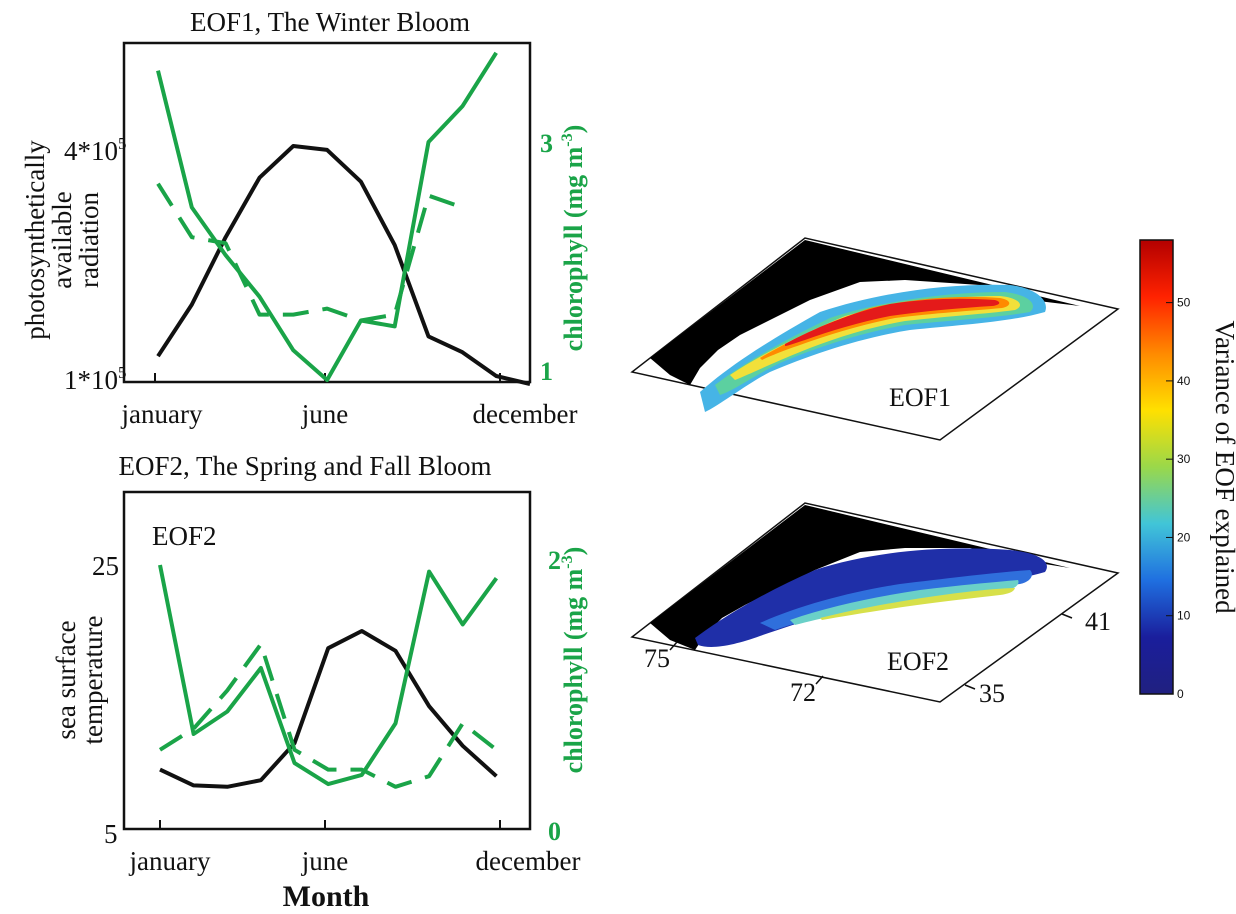 Image resolution: width=1236 pixels, height=914 pixels. Describe the element at coordinates (93, 680) in the screenshot. I see `svg-text: temperature` at that location.